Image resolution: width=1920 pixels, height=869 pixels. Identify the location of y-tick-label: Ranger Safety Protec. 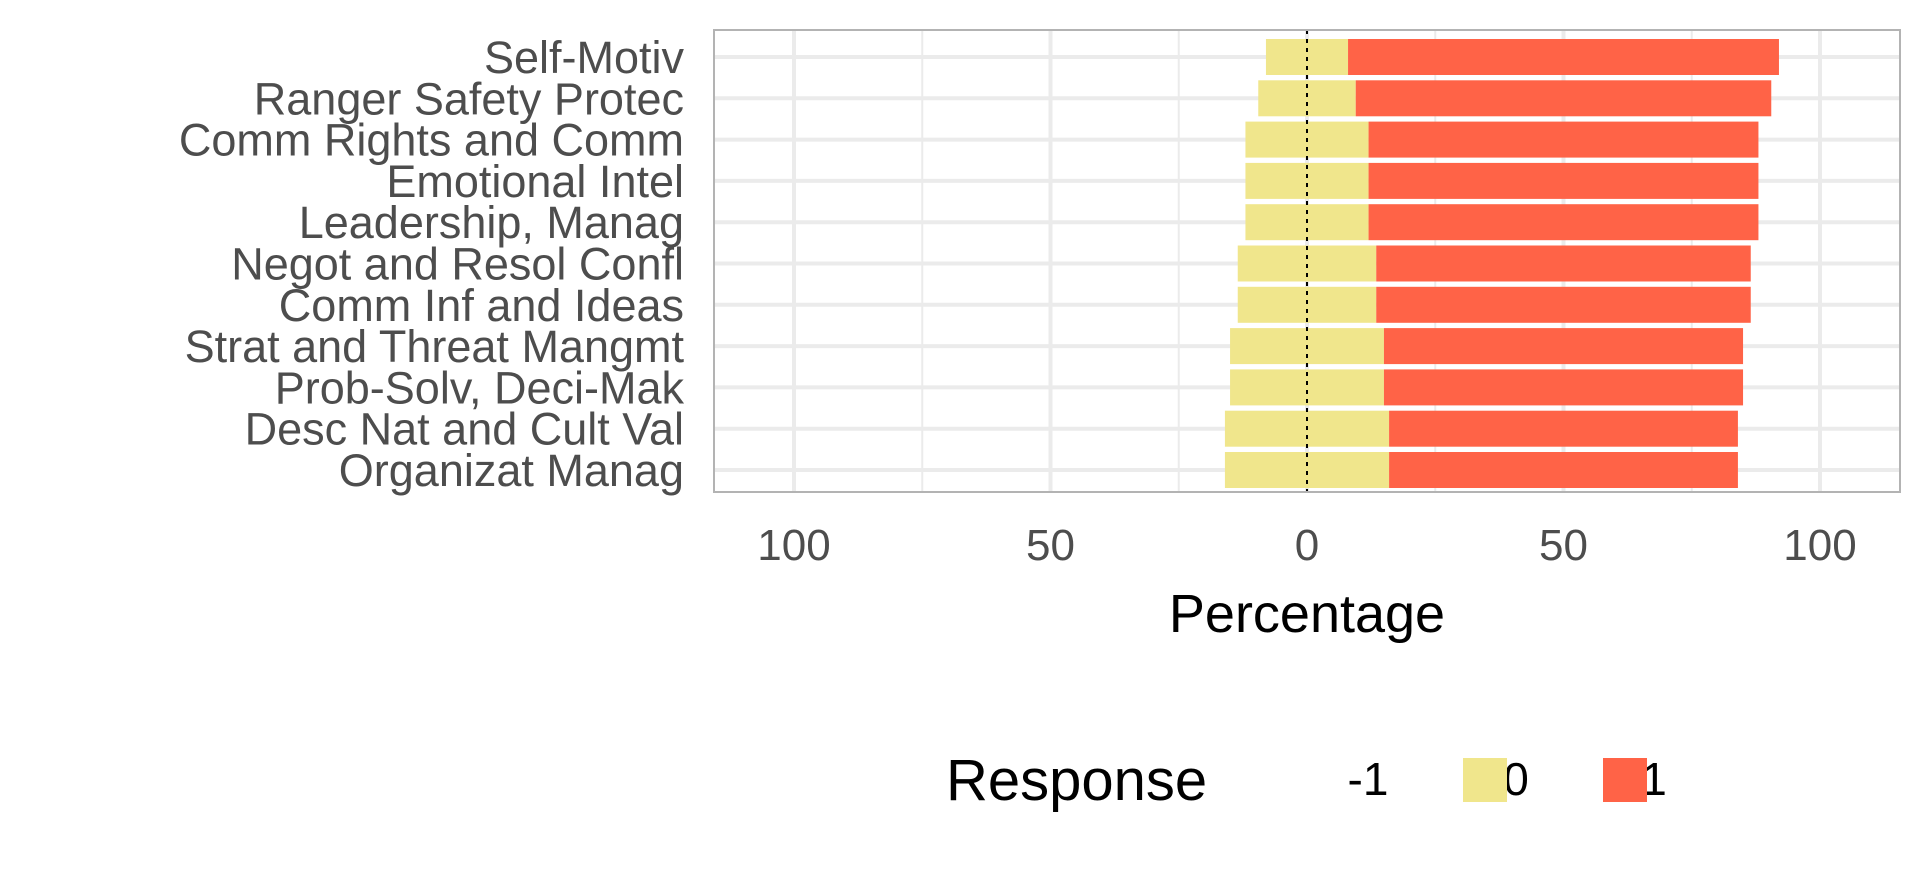
(469, 98).